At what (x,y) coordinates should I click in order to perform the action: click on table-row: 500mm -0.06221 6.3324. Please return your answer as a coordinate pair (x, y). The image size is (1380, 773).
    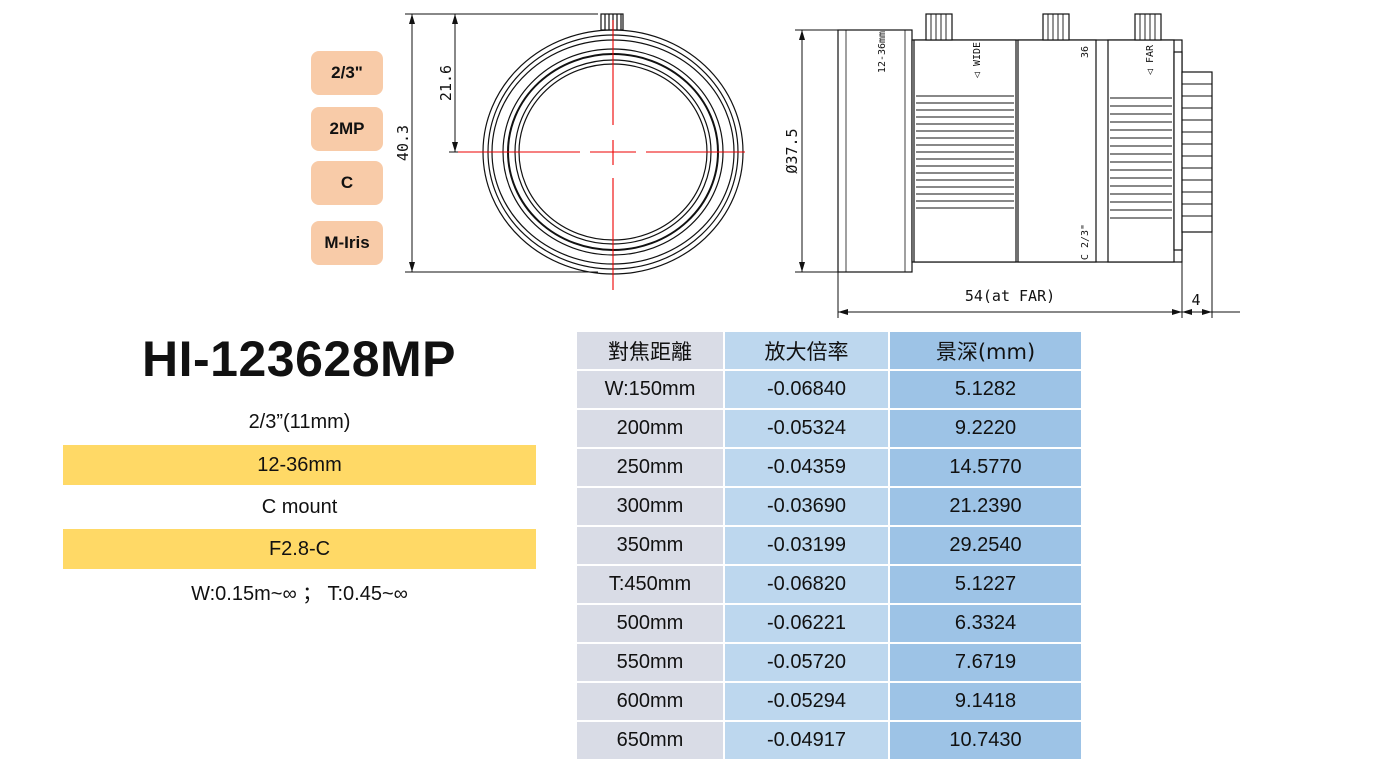
    Looking at the image, I should click on (829, 623).